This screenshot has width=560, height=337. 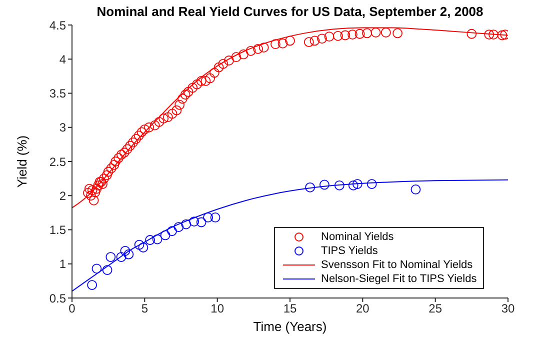 What do you see at coordinates (57, 93) in the screenshot?
I see `y-tick-label: 3.5` at bounding box center [57, 93].